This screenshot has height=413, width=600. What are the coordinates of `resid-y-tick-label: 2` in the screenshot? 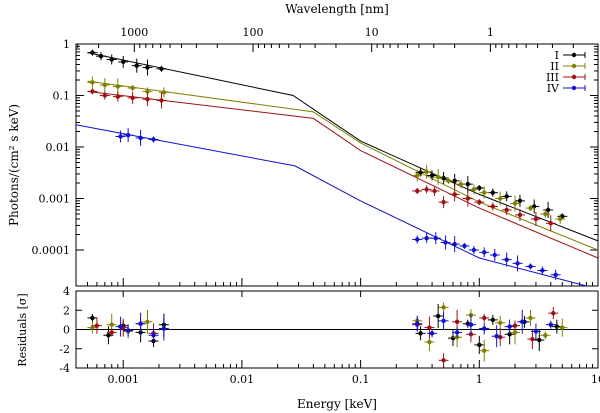 It's located at (66, 310).